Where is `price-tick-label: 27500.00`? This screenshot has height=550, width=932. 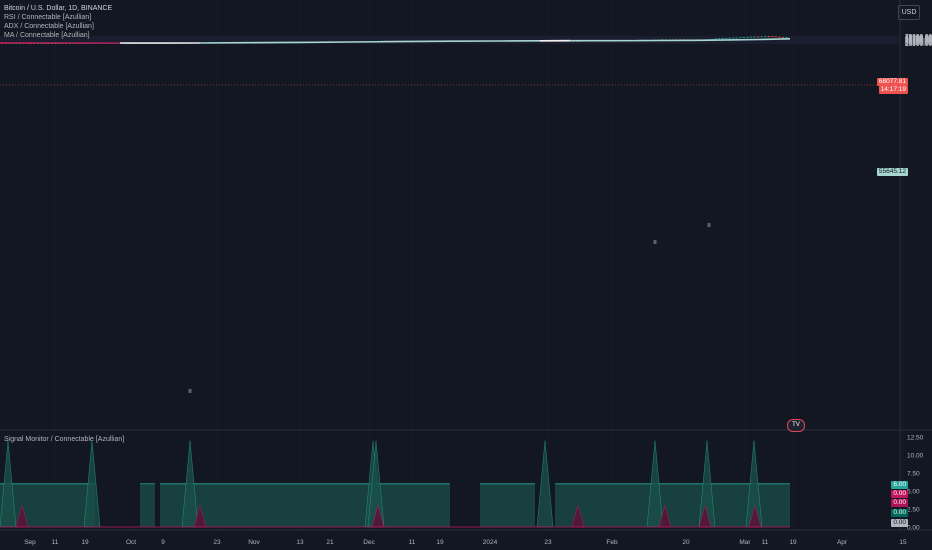 price-tick-label: 27500.00 is located at coordinates (918, 43).